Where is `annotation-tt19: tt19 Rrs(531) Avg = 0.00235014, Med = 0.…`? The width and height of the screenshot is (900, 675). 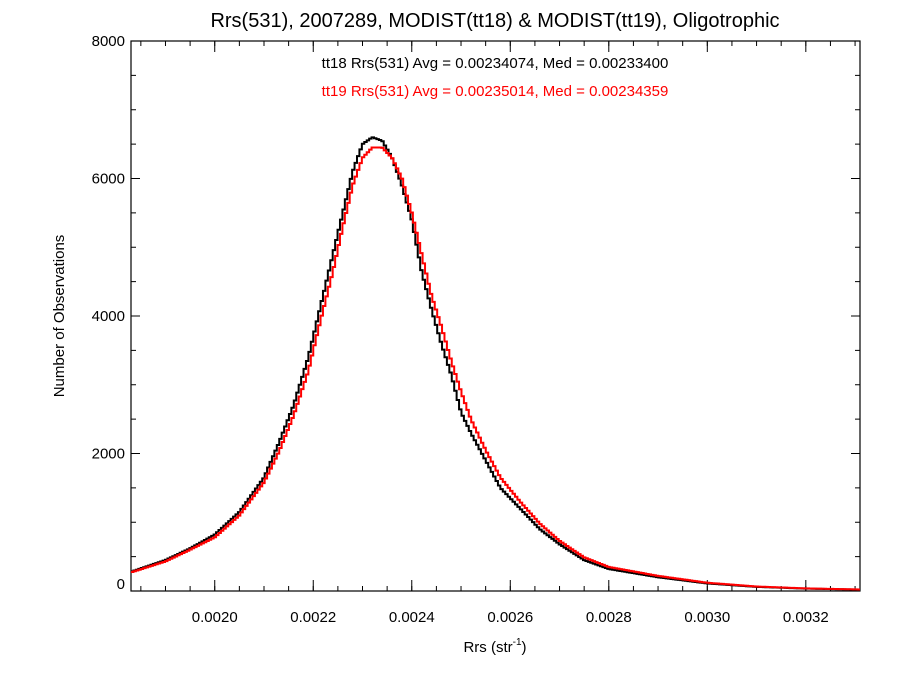 annotation-tt19: tt19 Rrs(531) Avg = 0.00235014, Med = 0.… is located at coordinates (495, 91).